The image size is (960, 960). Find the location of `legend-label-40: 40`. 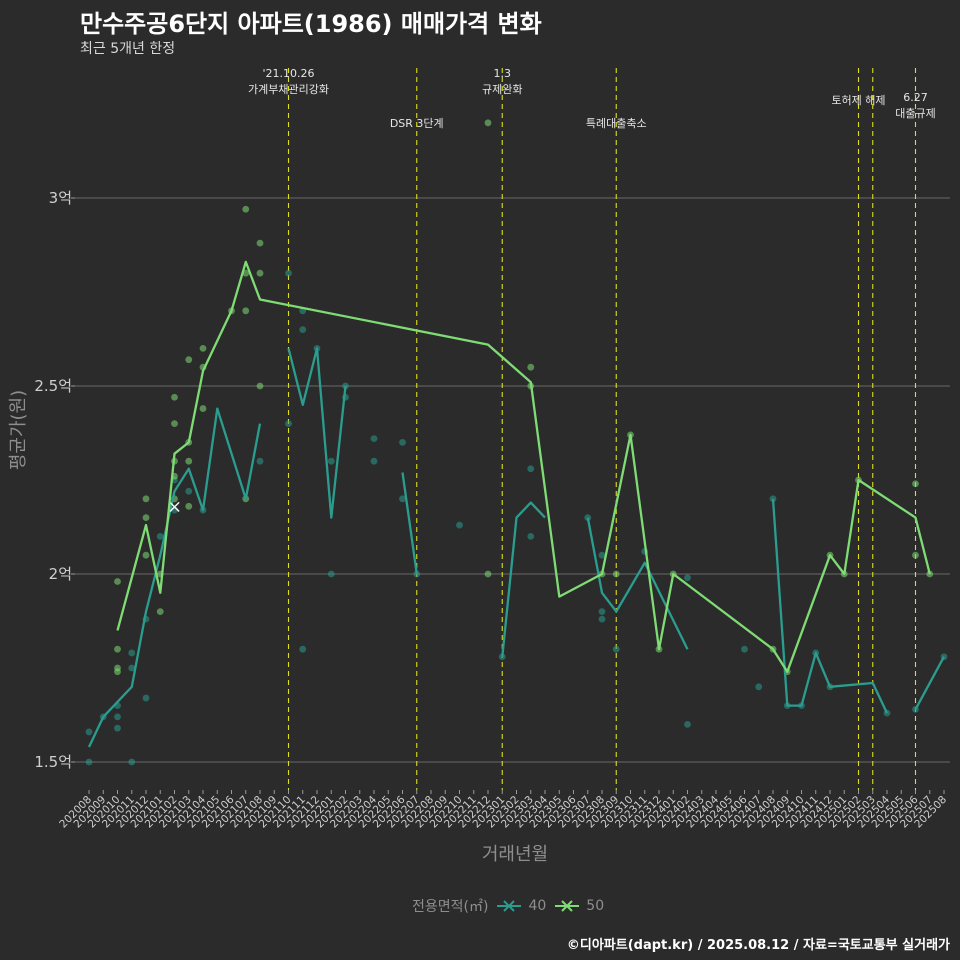

legend-label-40: 40 is located at coordinates (537, 906).